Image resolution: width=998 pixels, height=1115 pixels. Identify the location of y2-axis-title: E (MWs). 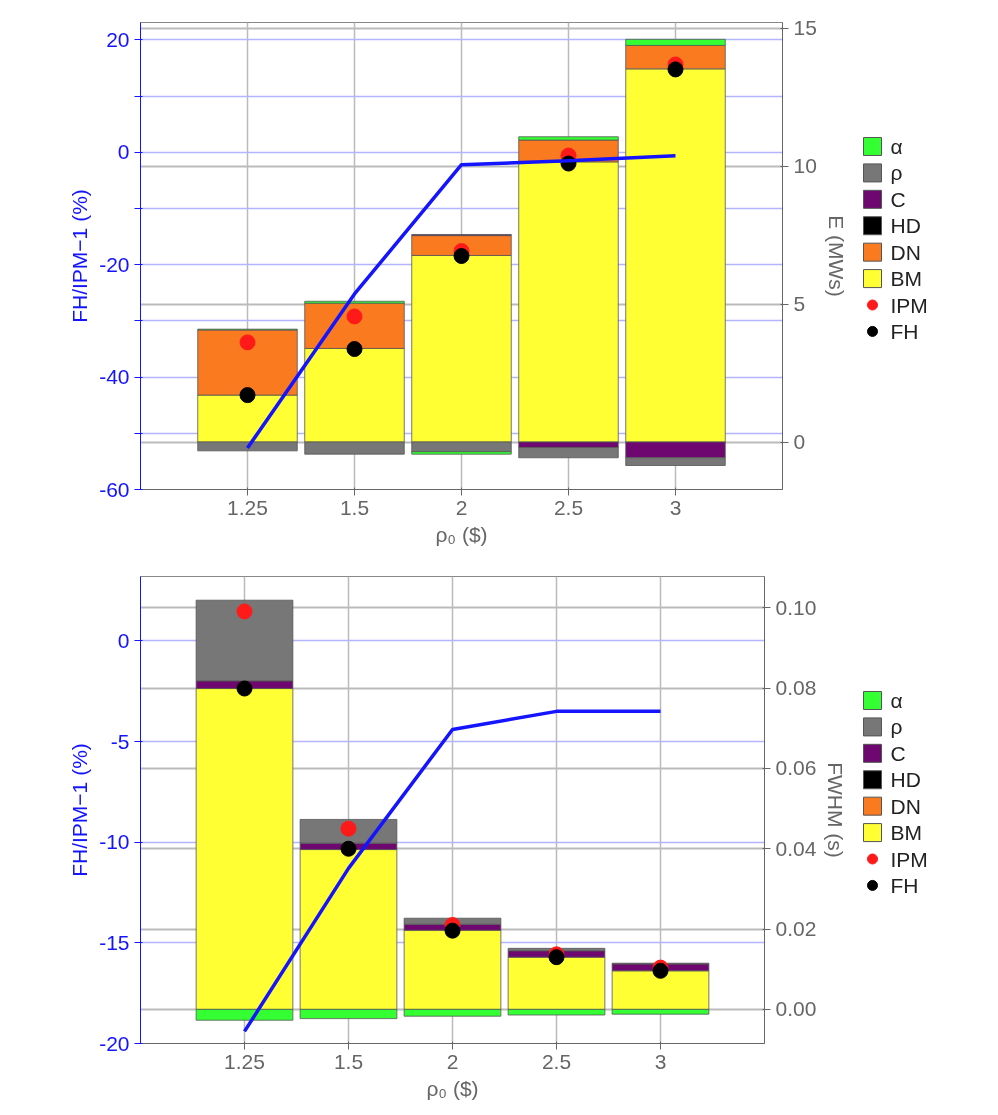
(836, 256).